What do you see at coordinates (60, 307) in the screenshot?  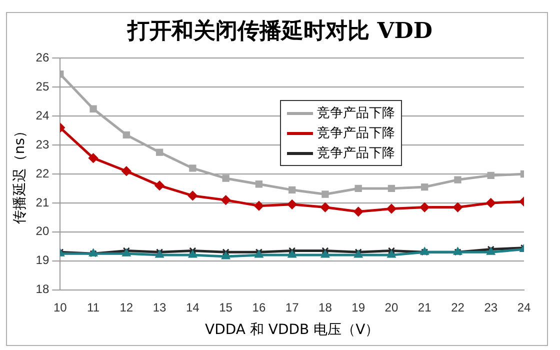 I see `x-tick-label: 10` at bounding box center [60, 307].